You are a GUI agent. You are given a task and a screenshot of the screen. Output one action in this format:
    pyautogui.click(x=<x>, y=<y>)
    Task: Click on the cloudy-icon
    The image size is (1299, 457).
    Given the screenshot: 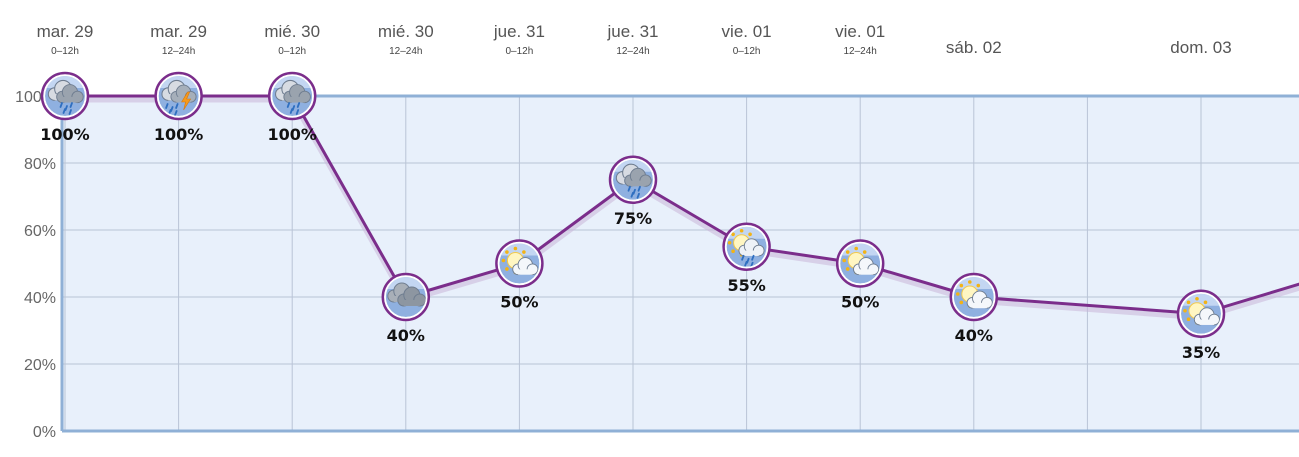 What is the action you would take?
    pyautogui.click(x=406, y=297)
    